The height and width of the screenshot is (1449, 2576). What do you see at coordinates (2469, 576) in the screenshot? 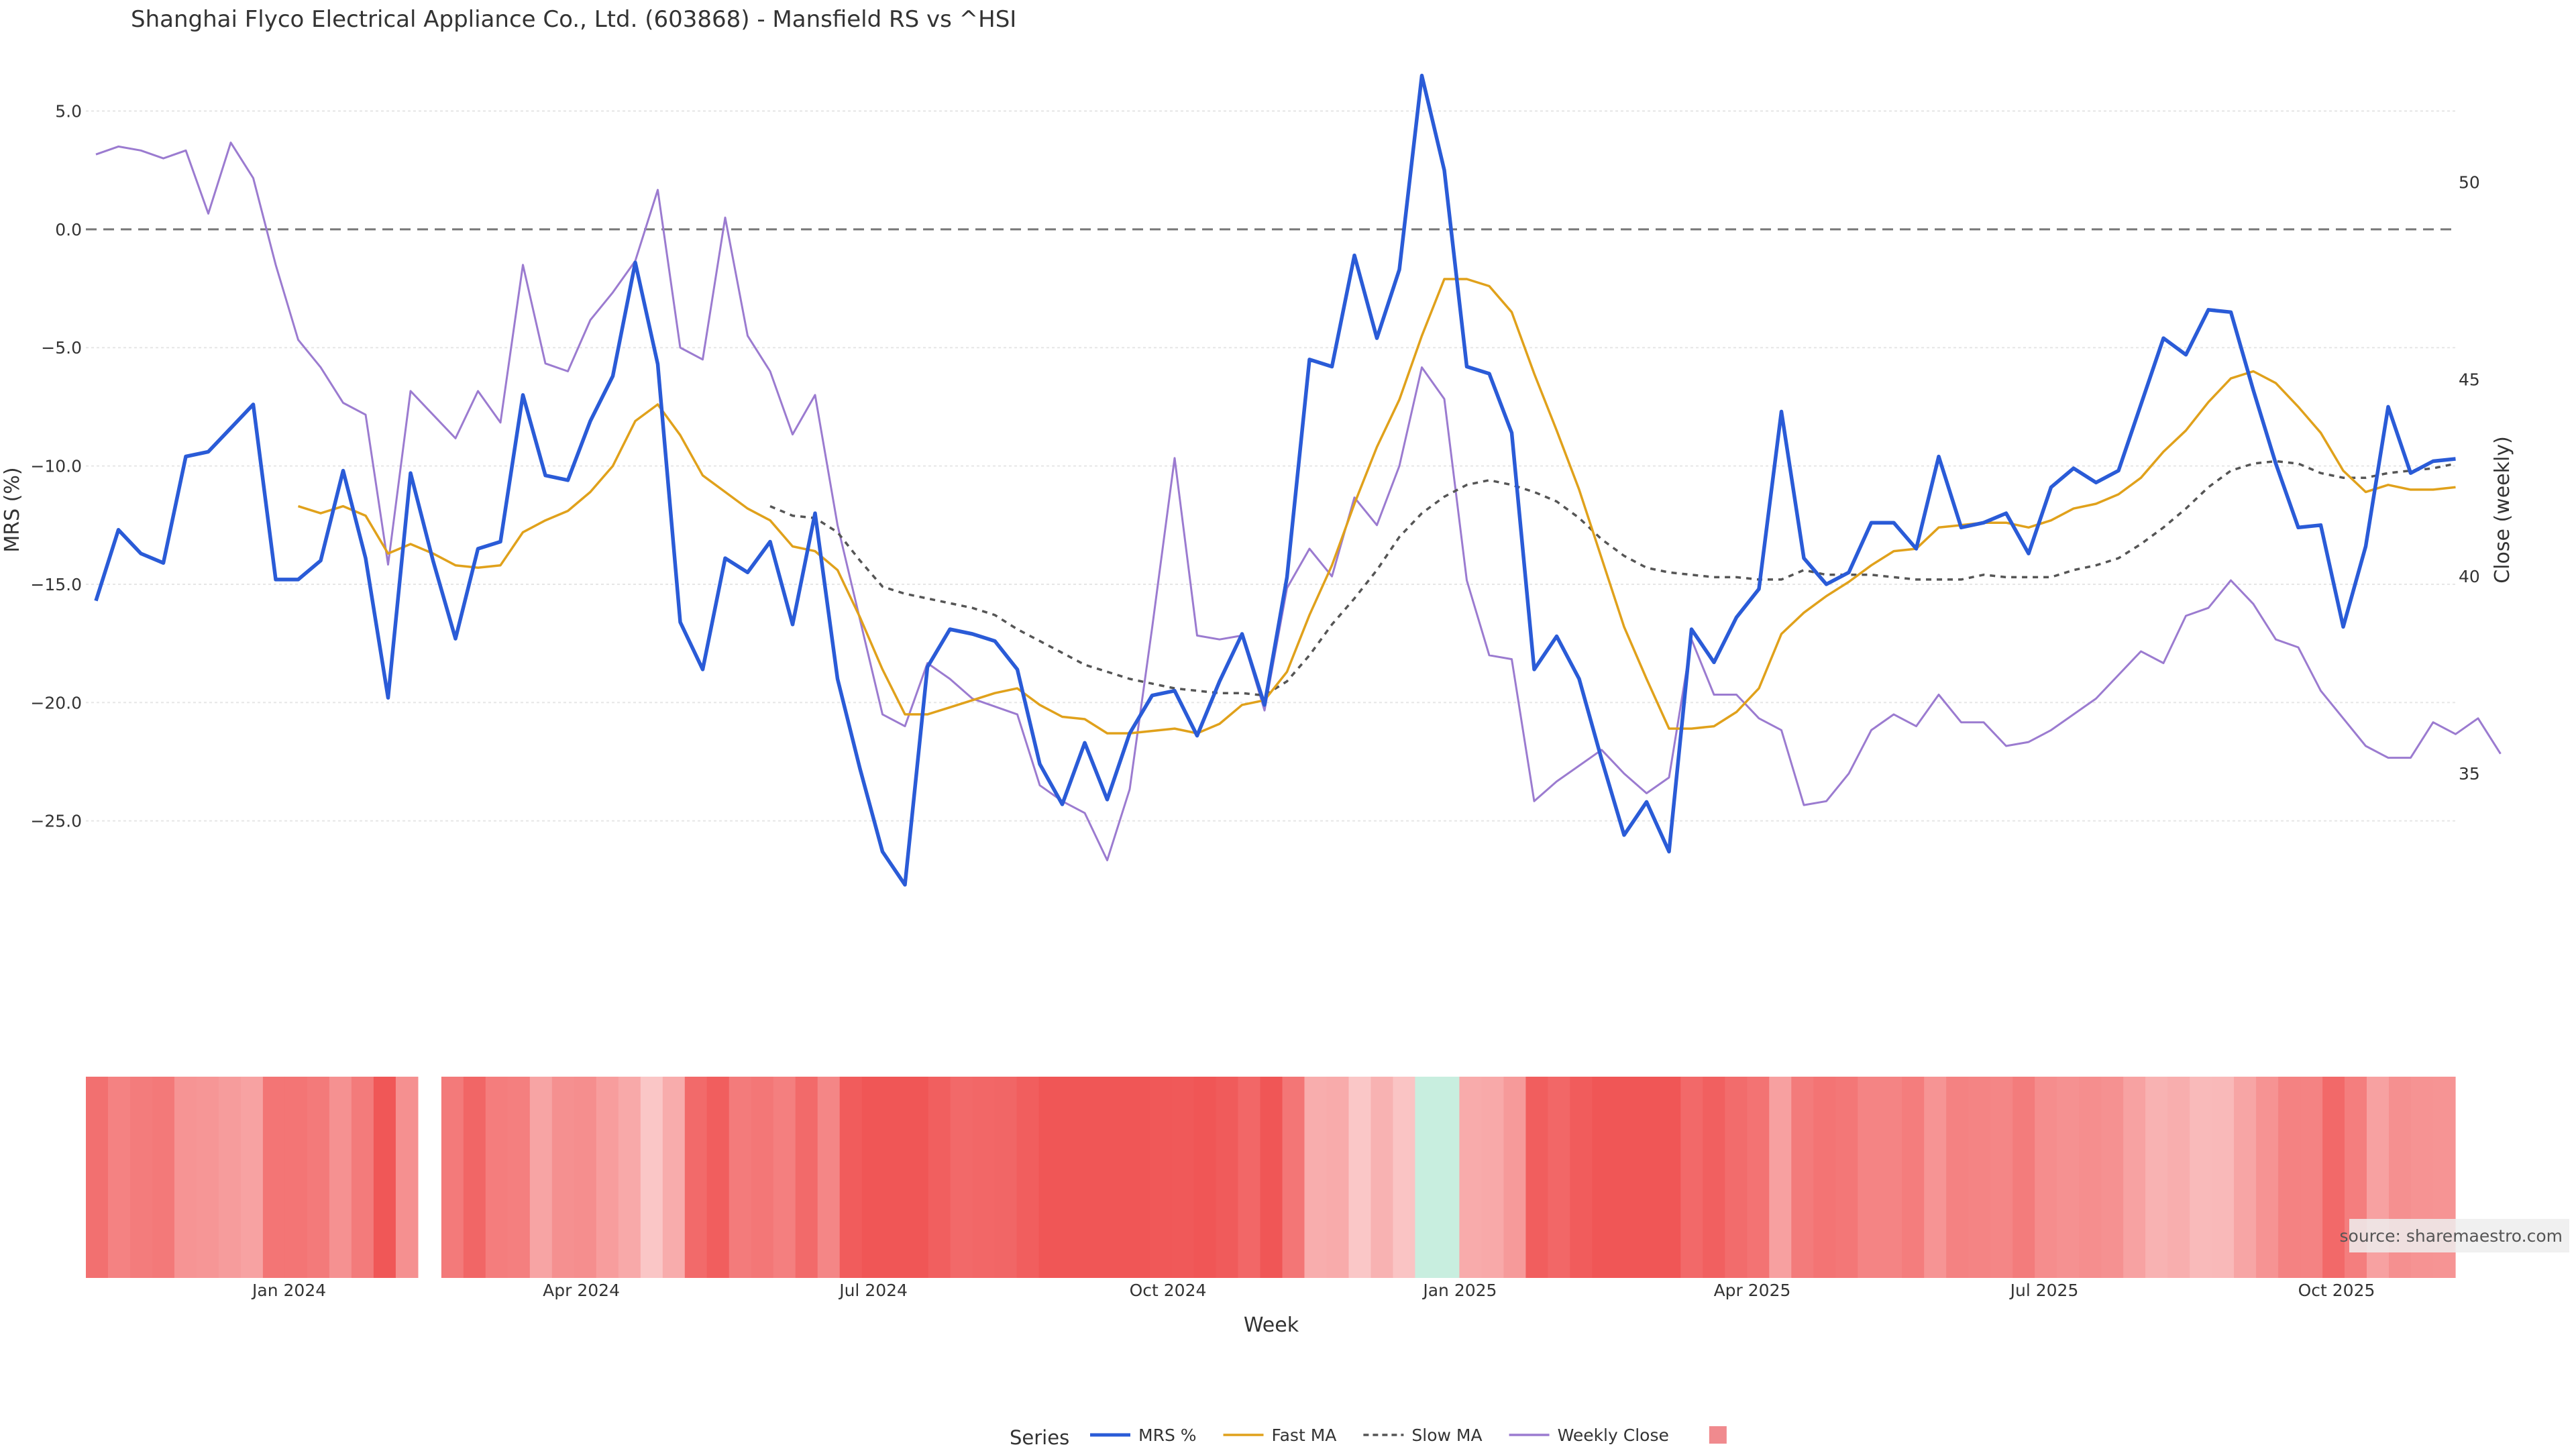
I see `y-right-tick-label: 40` at bounding box center [2469, 576].